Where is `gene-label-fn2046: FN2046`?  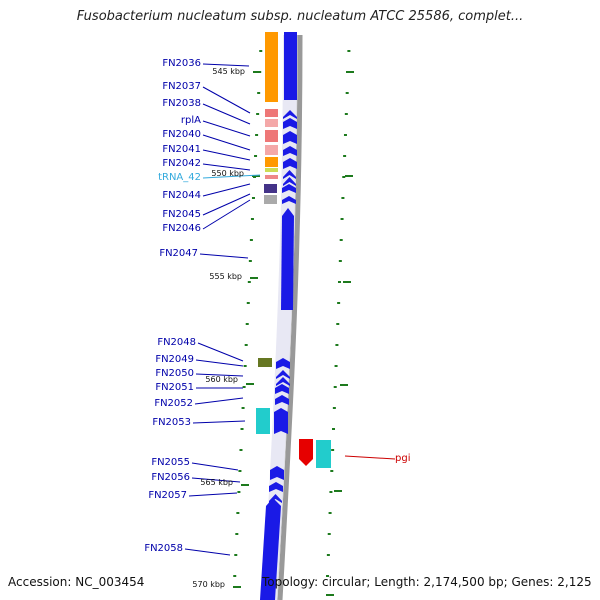 gene-label-fn2046: FN2046 is located at coordinates (181, 228).